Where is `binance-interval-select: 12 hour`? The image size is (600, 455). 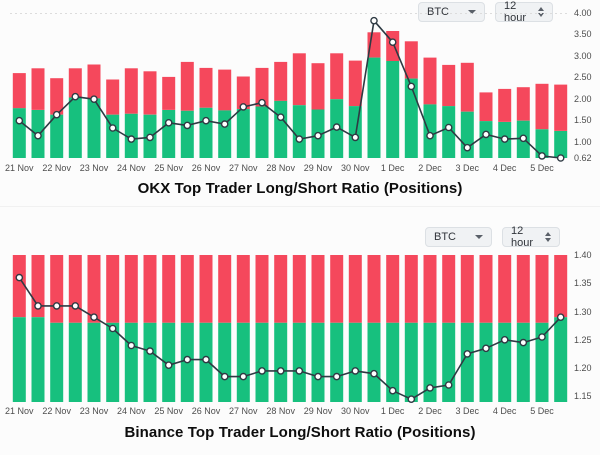
binance-interval-select: 12 hour is located at coordinates (531, 237).